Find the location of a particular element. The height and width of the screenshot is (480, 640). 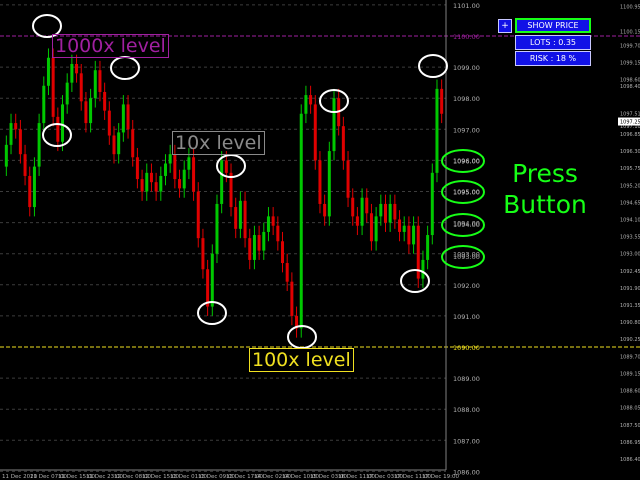

price-small-label: 1087.50 is located at coordinates (630, 426).